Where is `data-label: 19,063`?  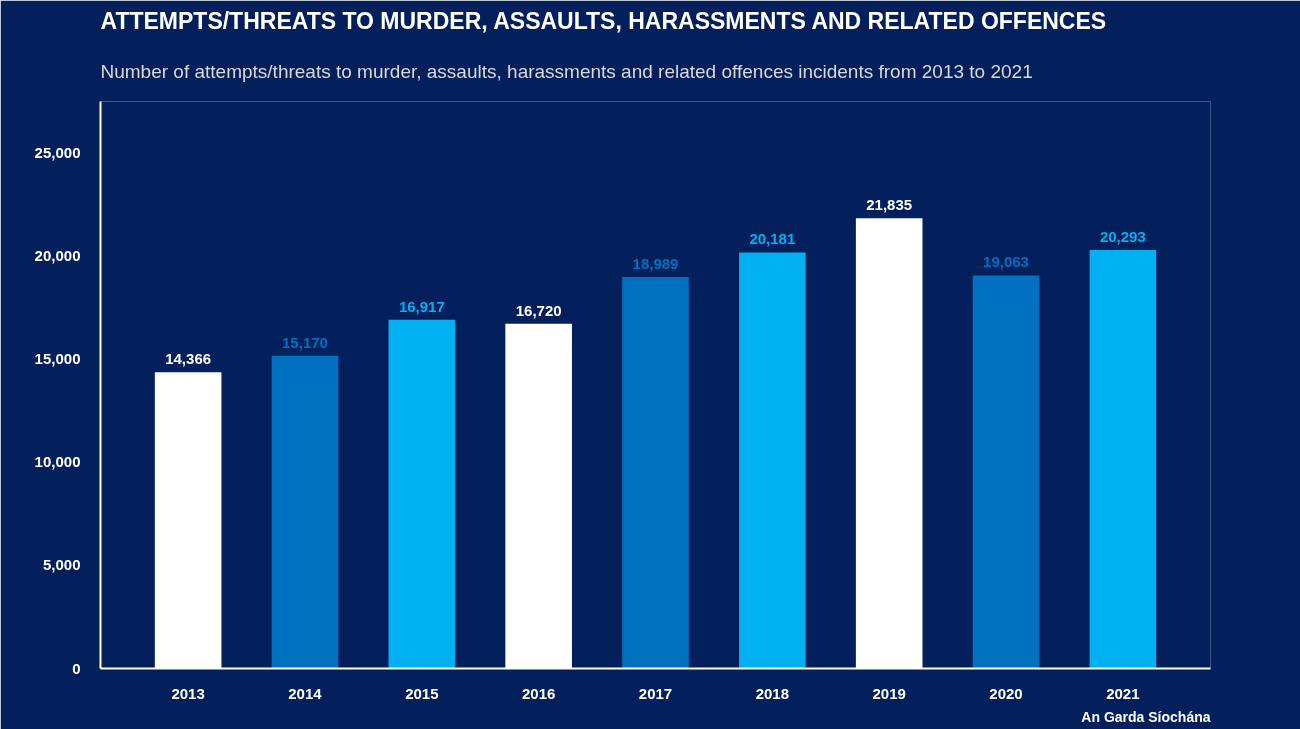
data-label: 19,063 is located at coordinates (1006, 262).